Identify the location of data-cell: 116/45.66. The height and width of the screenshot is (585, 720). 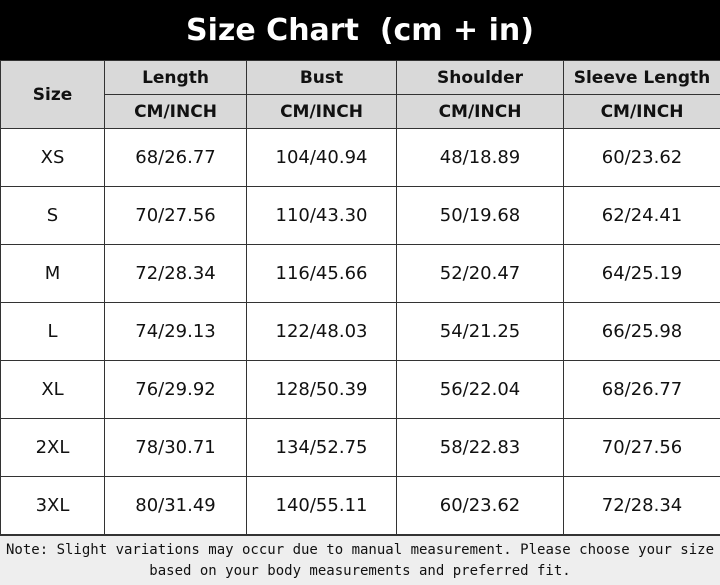
(321, 273).